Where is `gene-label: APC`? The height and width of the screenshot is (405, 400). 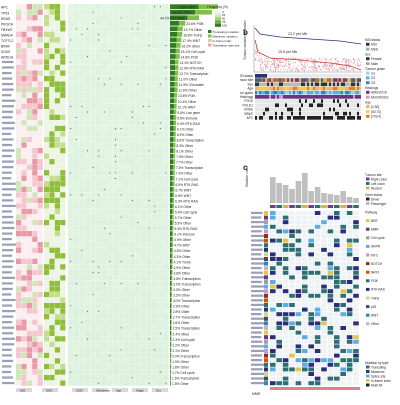 gene-label: APC is located at coordinates (5, 8).